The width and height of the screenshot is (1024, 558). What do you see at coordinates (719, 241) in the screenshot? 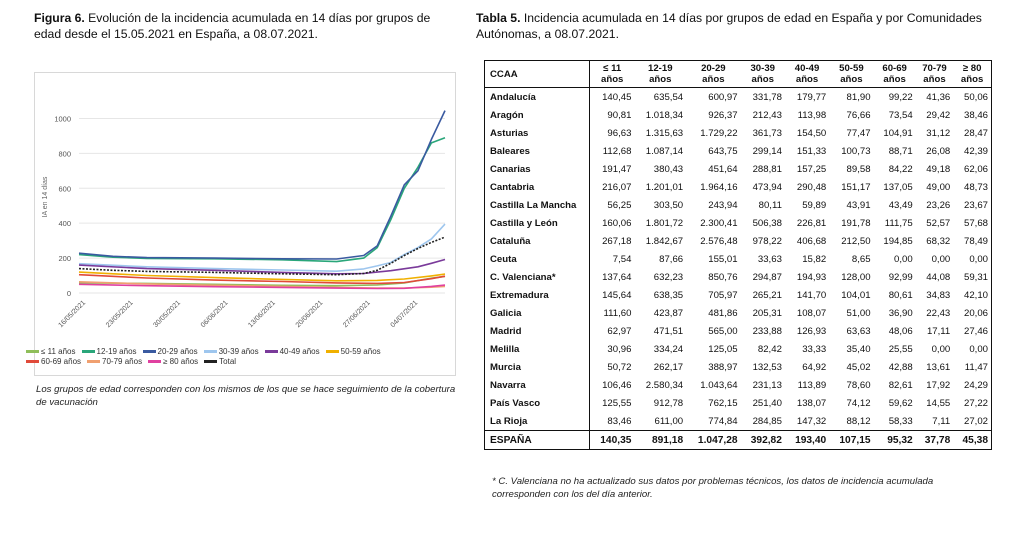
I see `table-cell: 2.576,48` at bounding box center [719, 241].